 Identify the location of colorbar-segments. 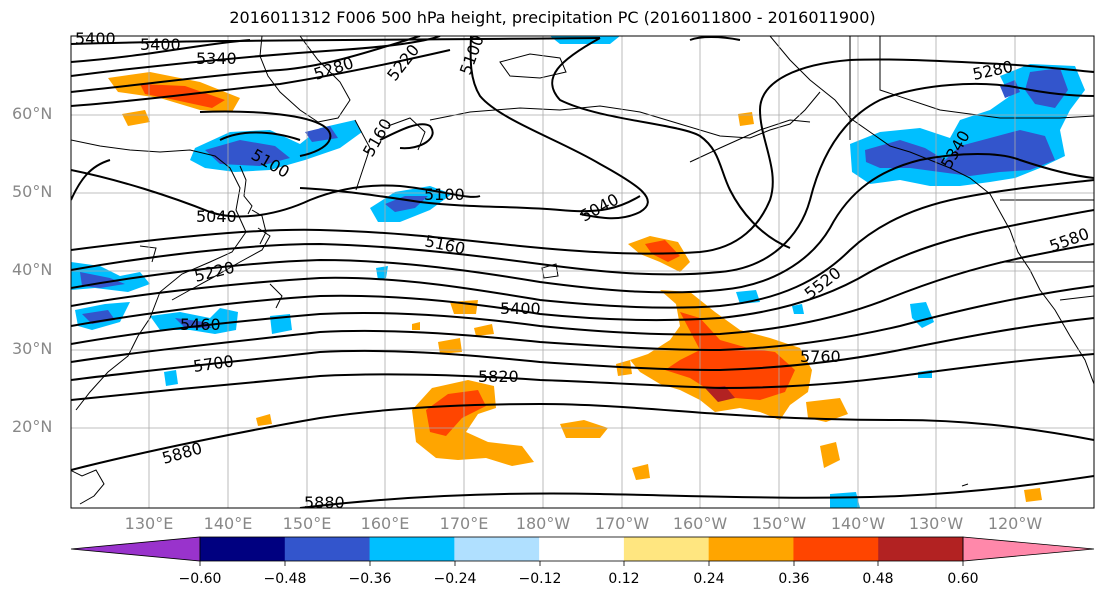
(582, 549).